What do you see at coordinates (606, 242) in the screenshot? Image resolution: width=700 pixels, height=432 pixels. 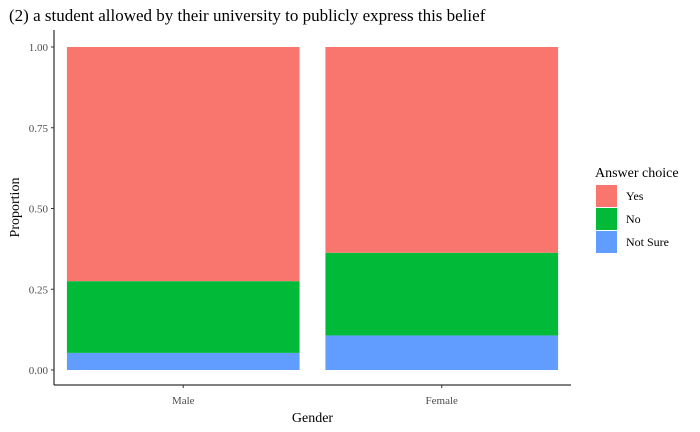 I see `legend-swatch-not-sure` at bounding box center [606, 242].